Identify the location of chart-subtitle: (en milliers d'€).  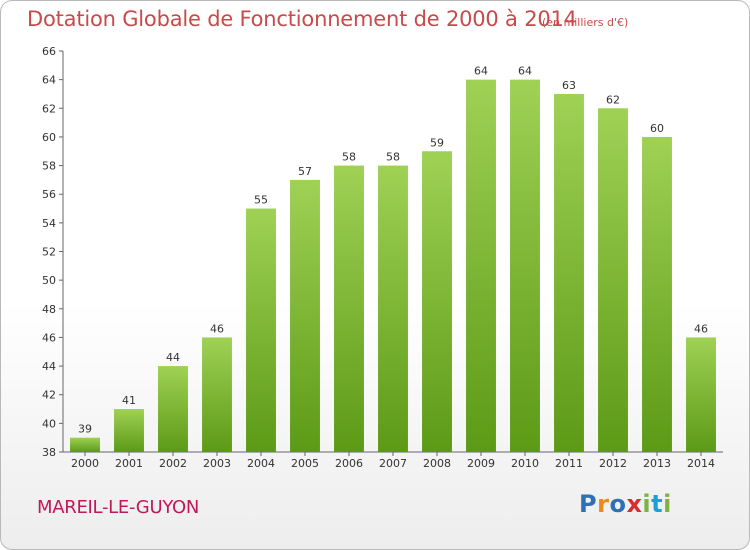
(585, 22).